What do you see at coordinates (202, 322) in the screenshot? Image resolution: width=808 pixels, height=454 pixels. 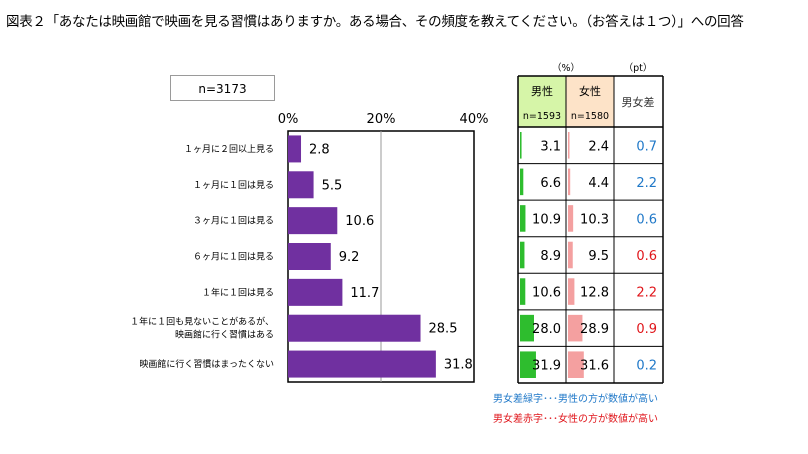 I see `category-label: １年に１回も見ないことがあるが、` at bounding box center [202, 322].